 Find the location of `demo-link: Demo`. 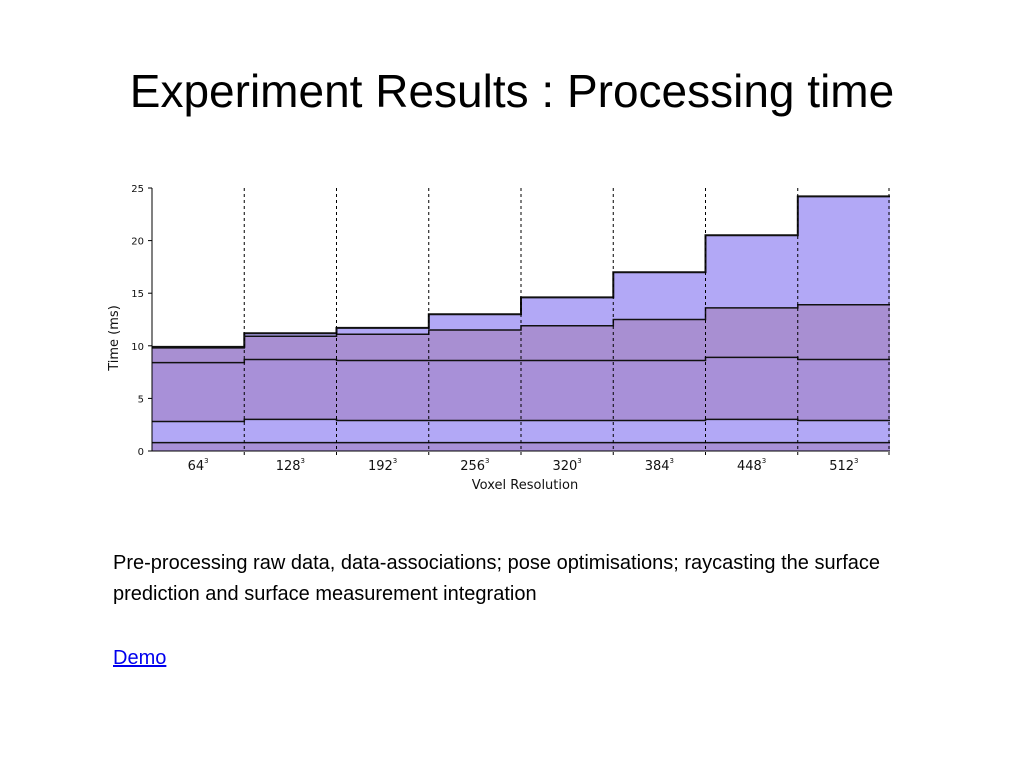

demo-link: Demo is located at coordinates (140, 658).